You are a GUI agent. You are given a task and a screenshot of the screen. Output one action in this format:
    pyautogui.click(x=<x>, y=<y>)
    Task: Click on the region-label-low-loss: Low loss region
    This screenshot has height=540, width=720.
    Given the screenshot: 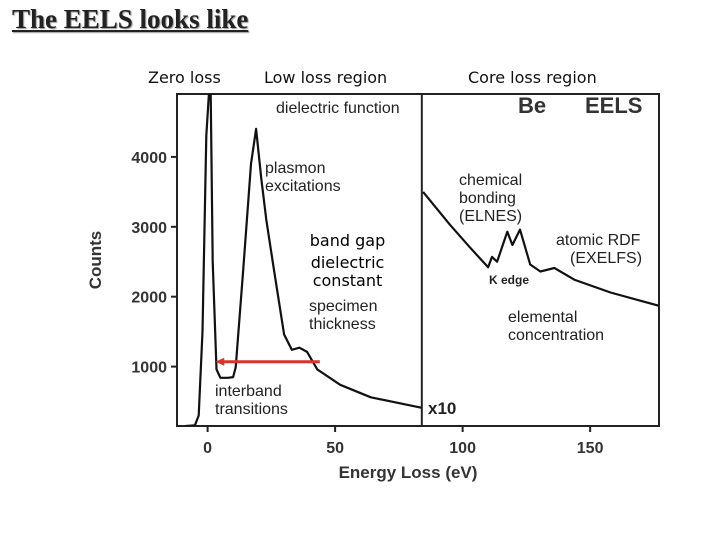 What is the action you would take?
    pyautogui.click(x=326, y=77)
    